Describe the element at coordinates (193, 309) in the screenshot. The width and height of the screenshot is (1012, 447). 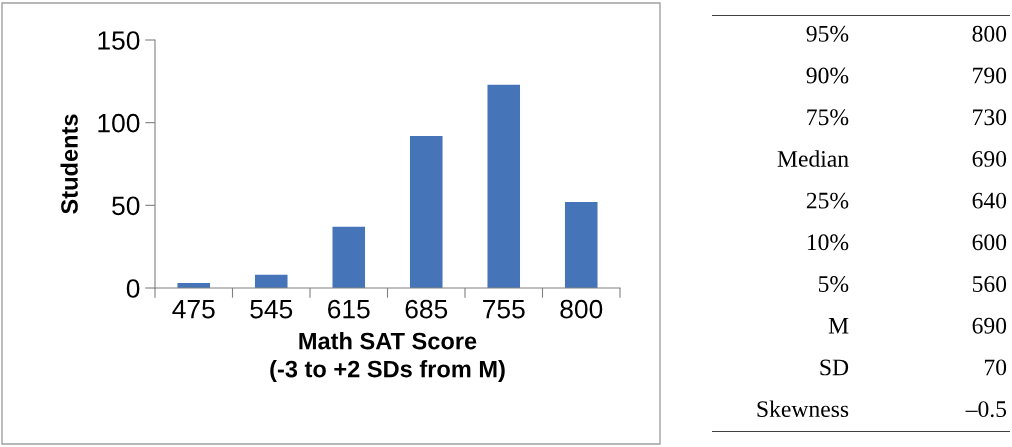
I see `x-tick-label: 475` at that location.